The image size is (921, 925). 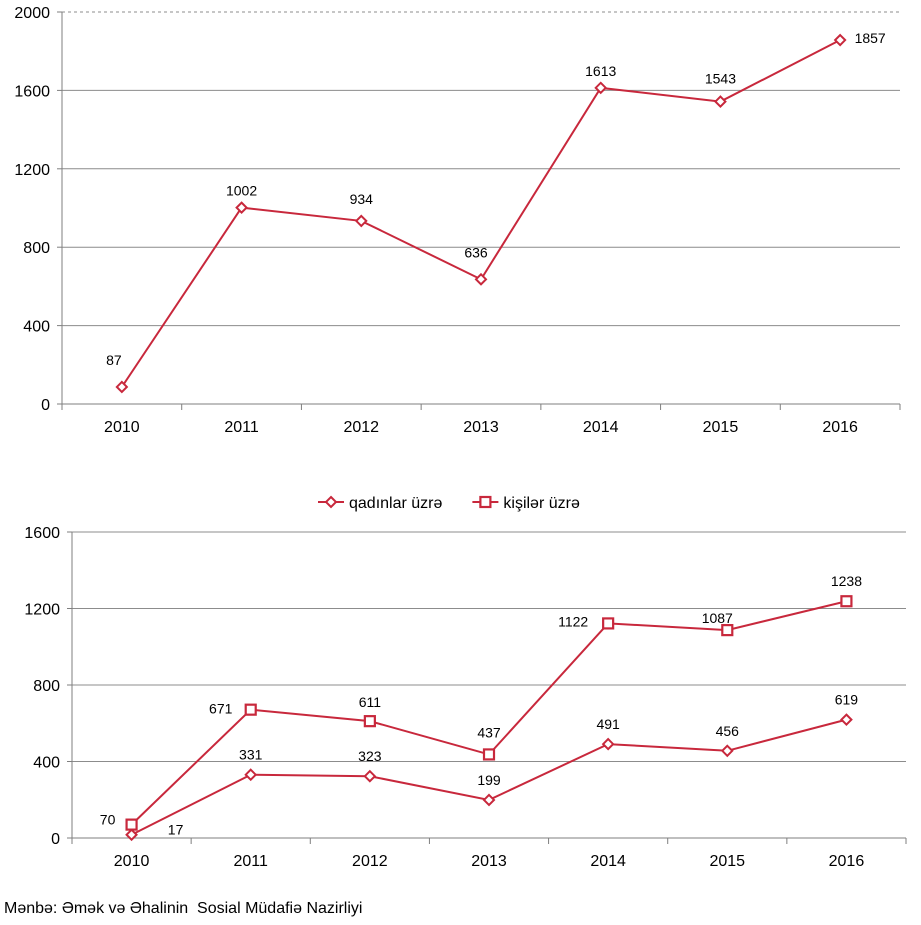 What do you see at coordinates (108, 820) in the screenshot?
I see `chart2-series-2-data-label: 70` at bounding box center [108, 820].